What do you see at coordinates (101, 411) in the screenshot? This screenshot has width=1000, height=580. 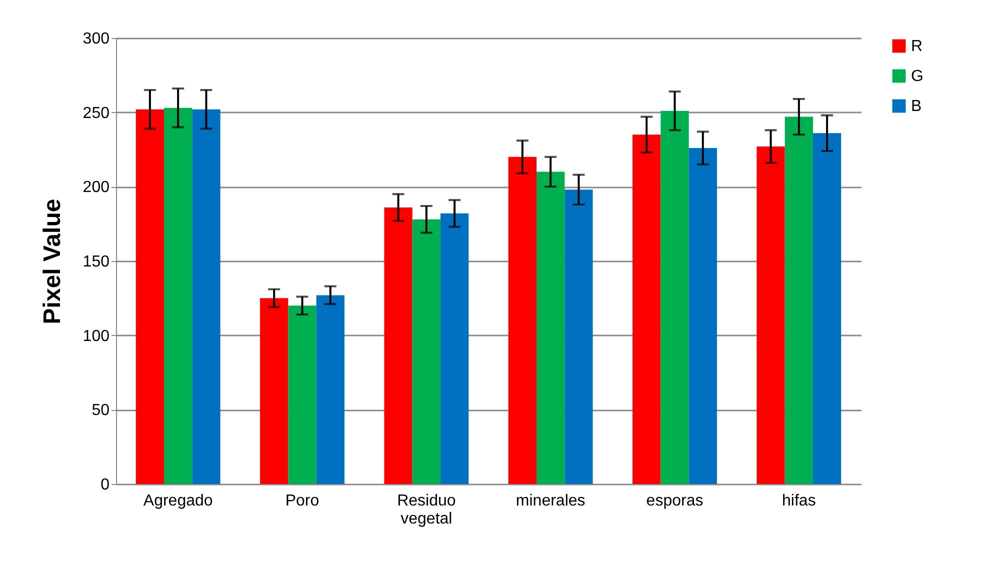 I see `y-tick-label: 50` at bounding box center [101, 411].